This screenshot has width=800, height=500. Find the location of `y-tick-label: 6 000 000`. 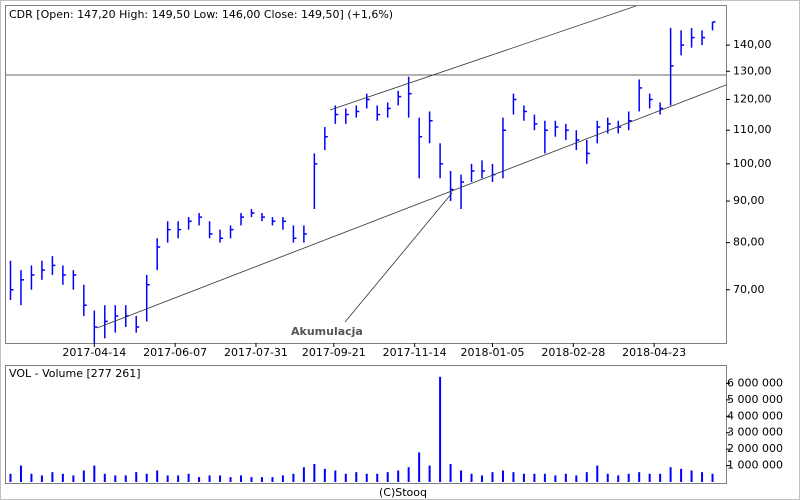

y-tick-label: 6 000 000 is located at coordinates (755, 382).